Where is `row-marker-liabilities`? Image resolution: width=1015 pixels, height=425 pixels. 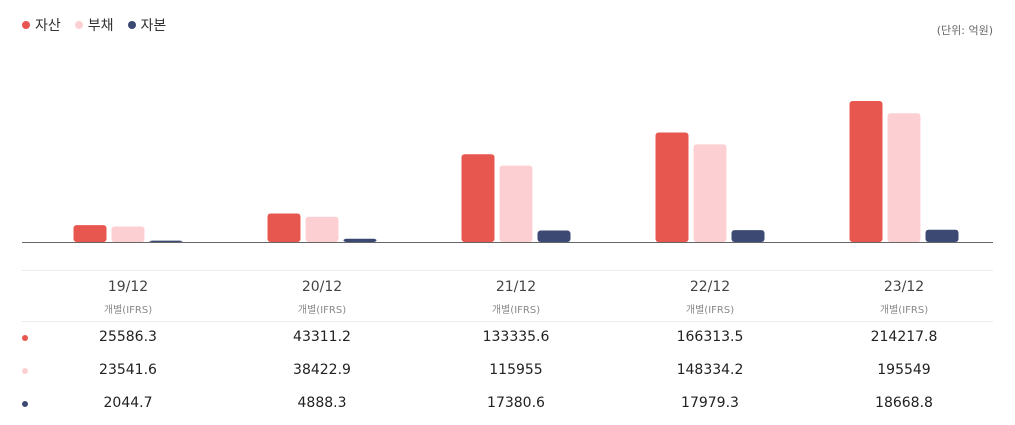 row-marker-liabilities is located at coordinates (25, 371).